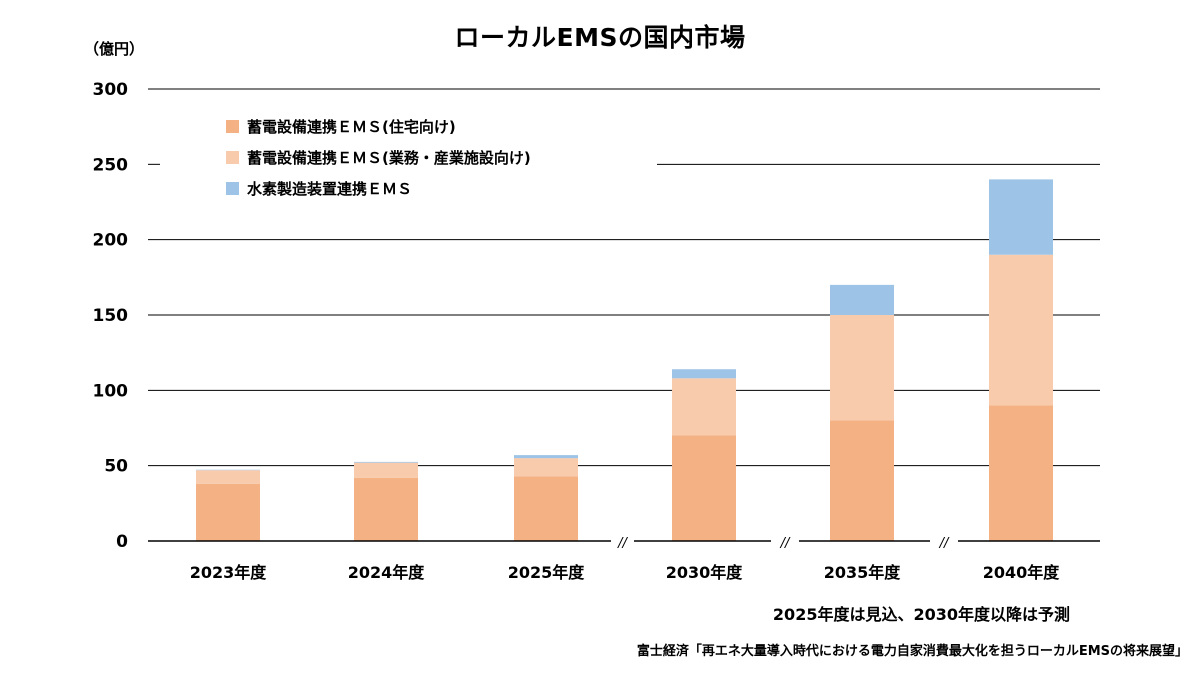 The height and width of the screenshot is (675, 1200). What do you see at coordinates (863, 572) in the screenshot?
I see `x-tick-label-4: 2035年度` at bounding box center [863, 572].